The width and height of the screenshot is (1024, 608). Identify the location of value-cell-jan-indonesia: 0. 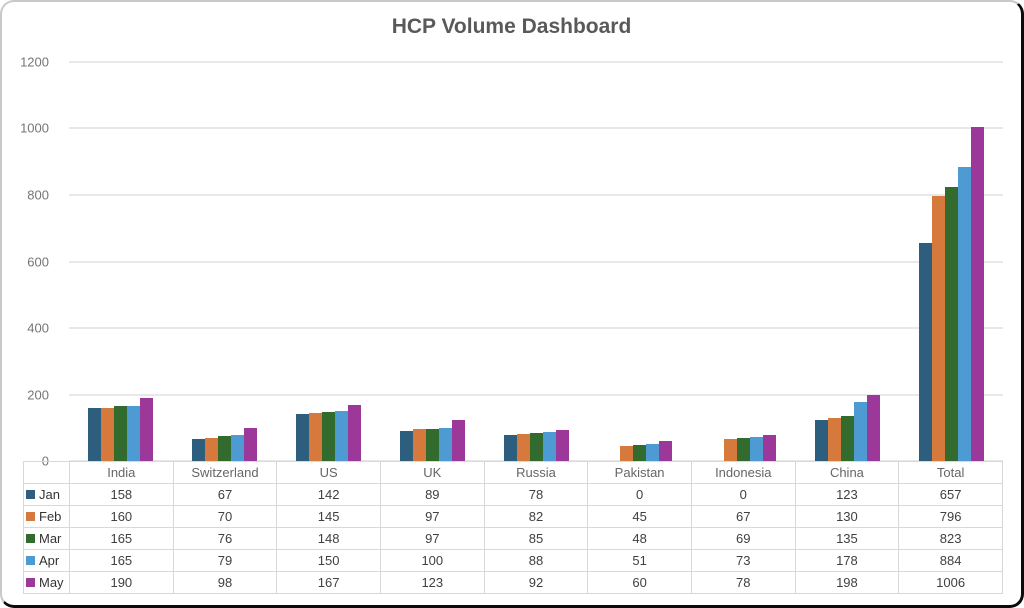
(743, 494).